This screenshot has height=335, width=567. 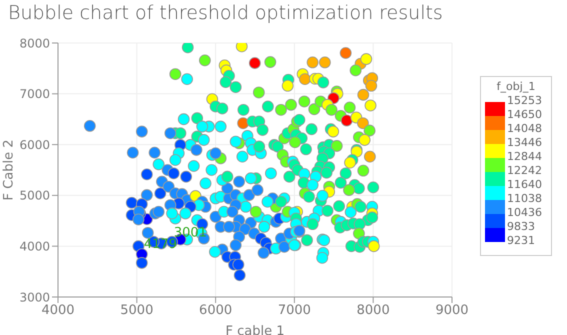 I want to click on x-tick-label: 5000, so click(x=137, y=310).